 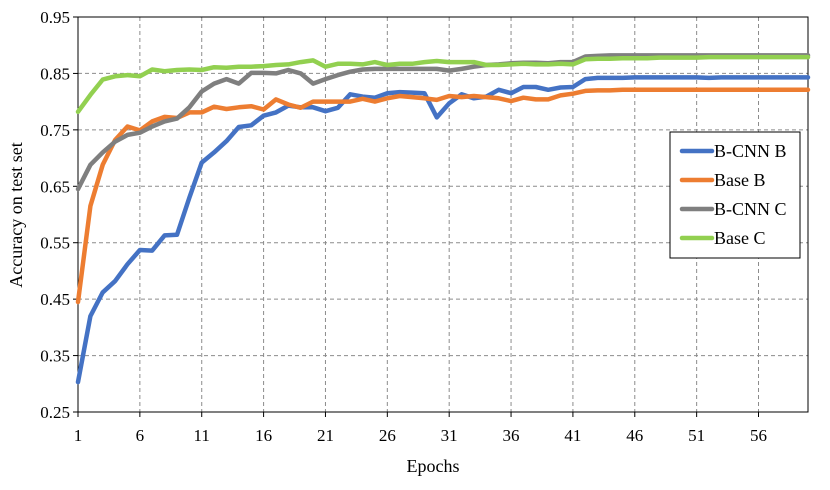 I want to click on y-tick-label: 0.55, so click(x=55, y=243).